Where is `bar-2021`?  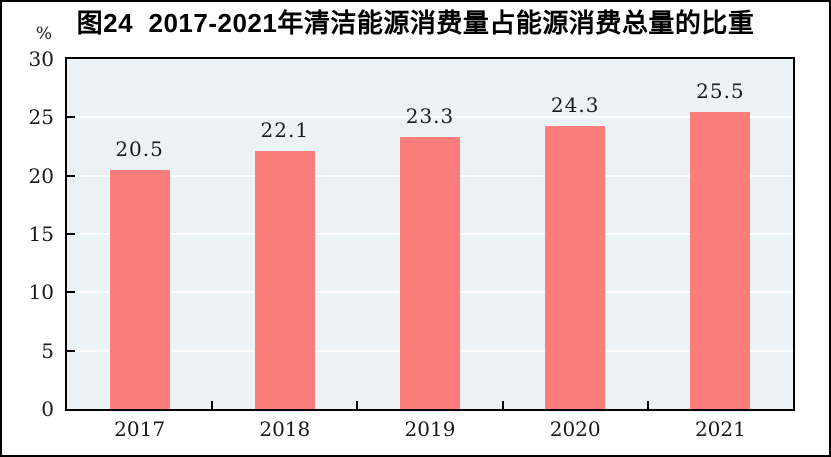 bar-2021 is located at coordinates (720, 260).